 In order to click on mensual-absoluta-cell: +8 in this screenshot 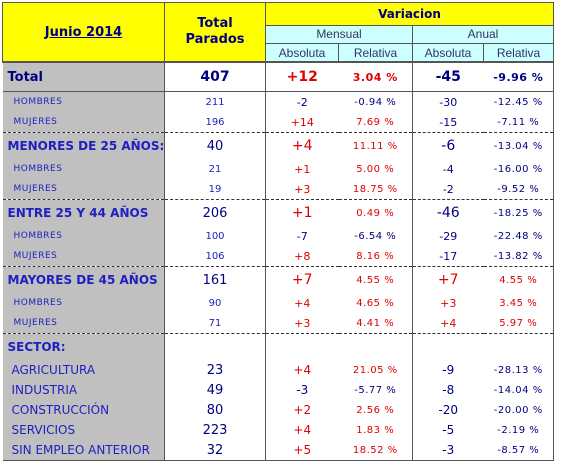, I will do `click(302, 256)`.